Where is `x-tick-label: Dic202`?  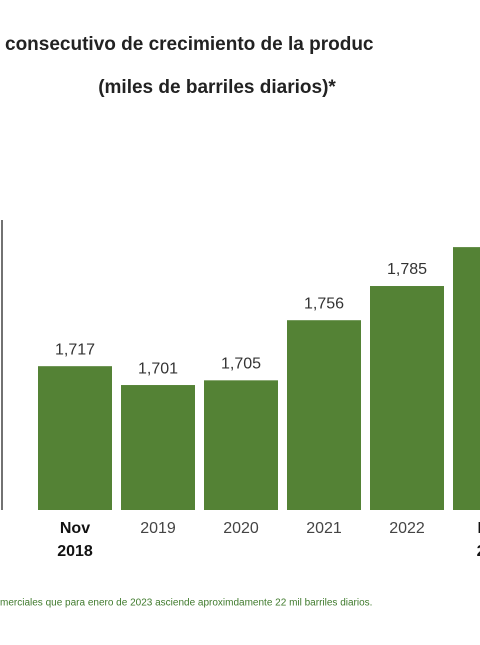
x-tick-label: Dic202 is located at coordinates (478, 540).